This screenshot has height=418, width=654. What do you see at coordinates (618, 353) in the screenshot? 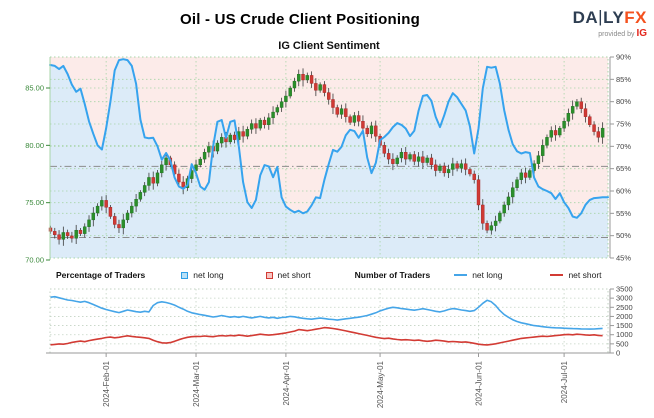
I see `count-axis-label: 0` at bounding box center [618, 353].